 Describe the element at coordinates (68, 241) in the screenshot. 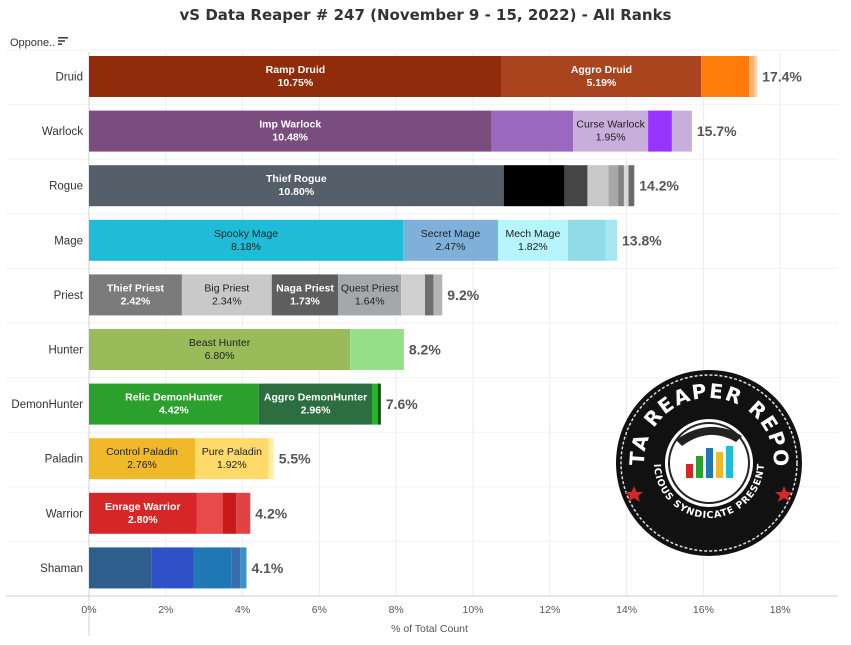

I see `class-label: Mage` at that location.